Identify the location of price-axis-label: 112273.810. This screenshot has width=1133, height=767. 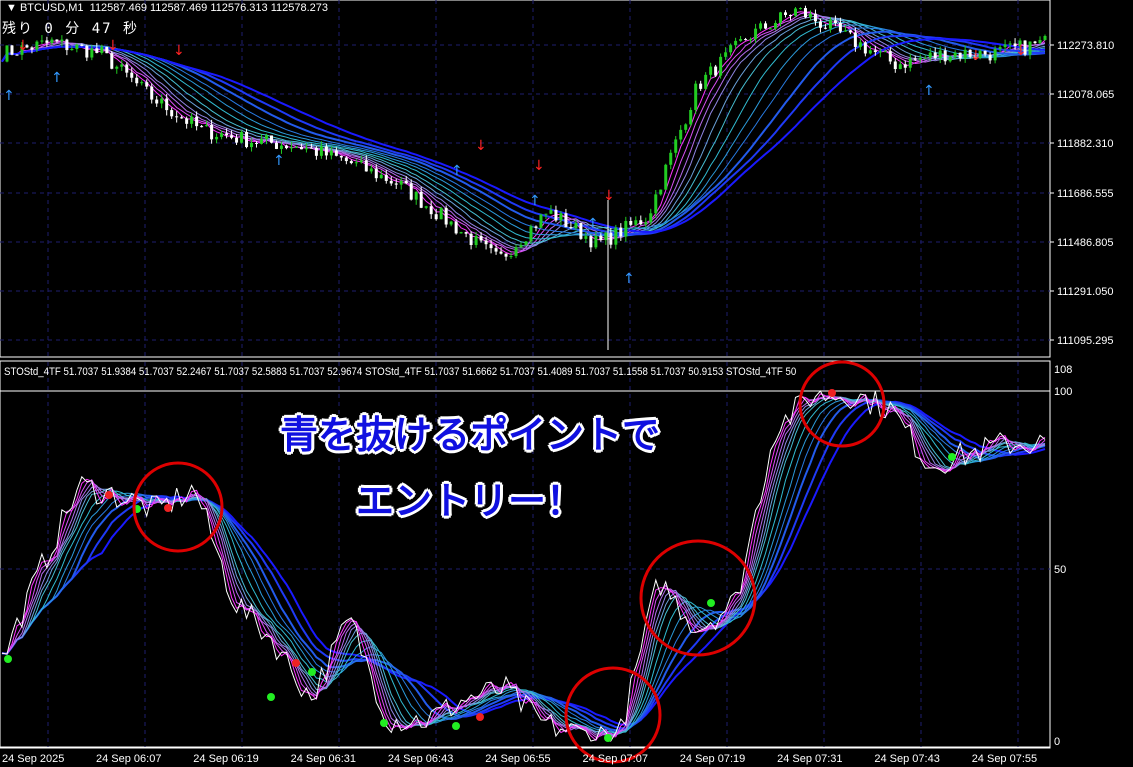
(1085, 46).